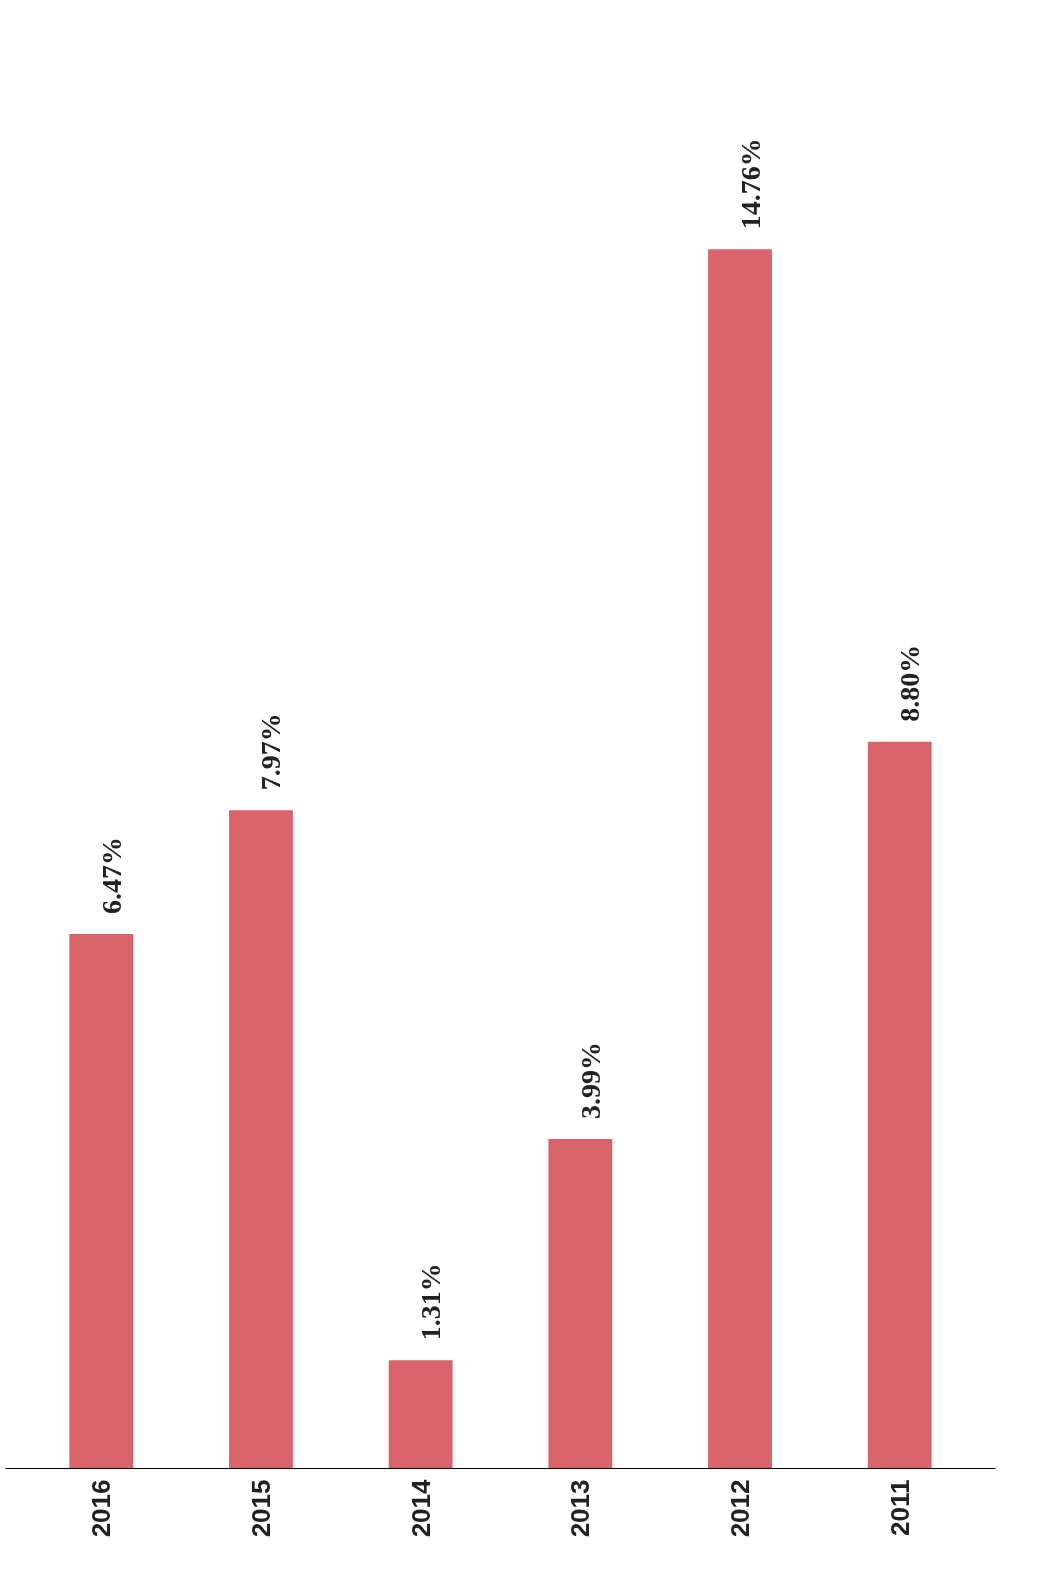  I want to click on x-tick-label: 2014, so click(420, 1508).